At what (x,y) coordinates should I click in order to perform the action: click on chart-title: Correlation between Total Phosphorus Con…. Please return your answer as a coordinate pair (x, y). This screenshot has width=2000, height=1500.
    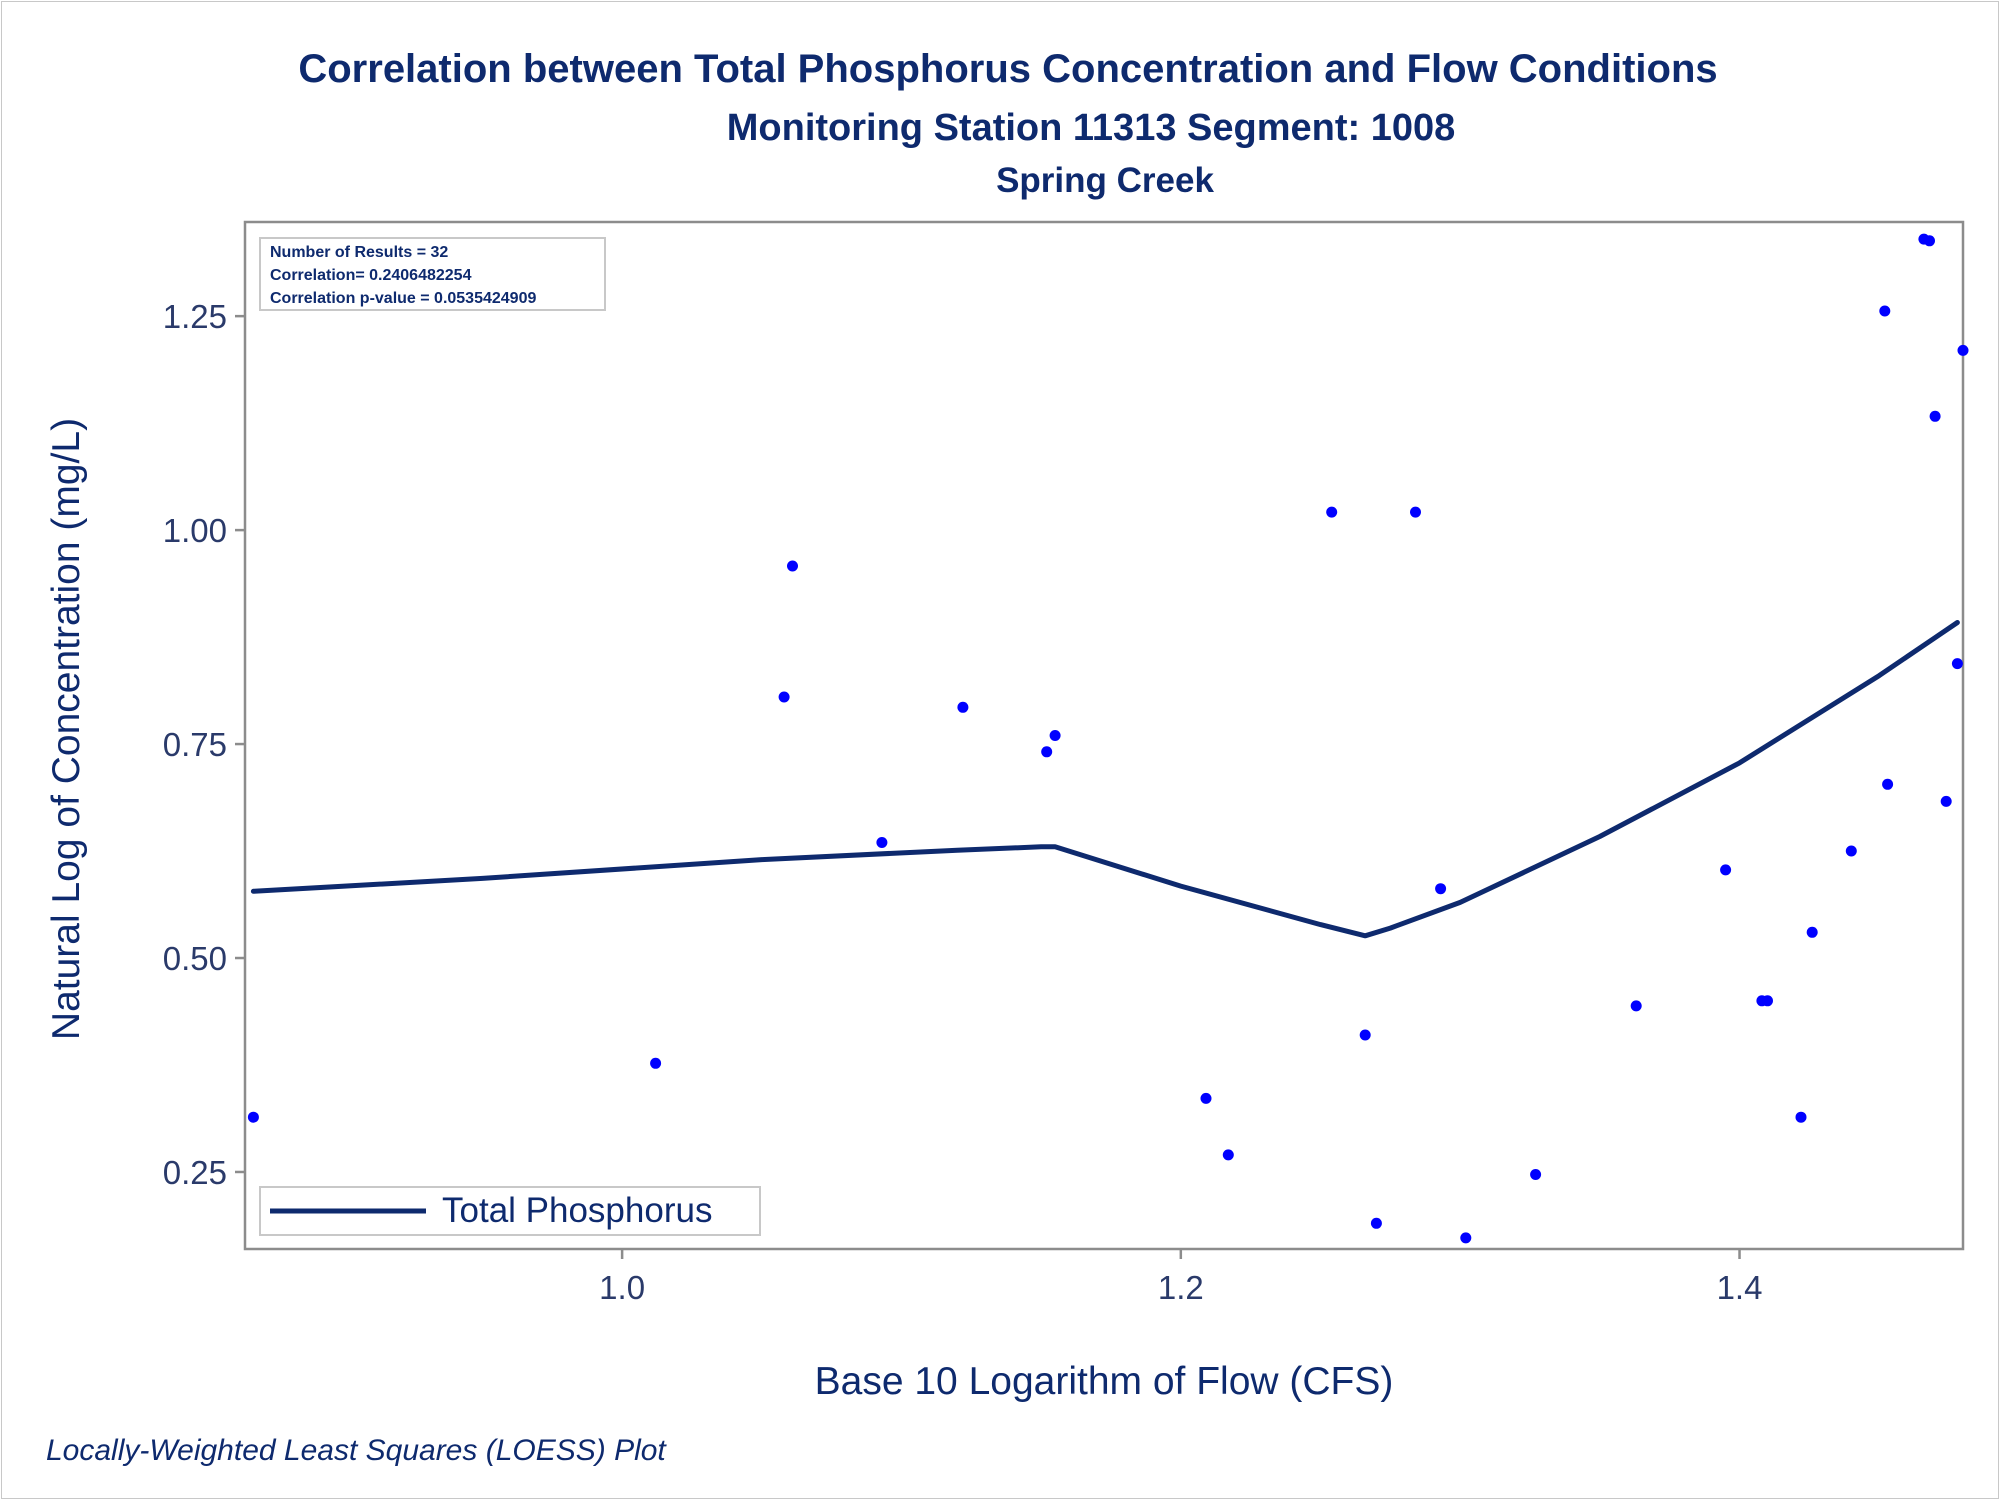
    Looking at the image, I should click on (1007, 69).